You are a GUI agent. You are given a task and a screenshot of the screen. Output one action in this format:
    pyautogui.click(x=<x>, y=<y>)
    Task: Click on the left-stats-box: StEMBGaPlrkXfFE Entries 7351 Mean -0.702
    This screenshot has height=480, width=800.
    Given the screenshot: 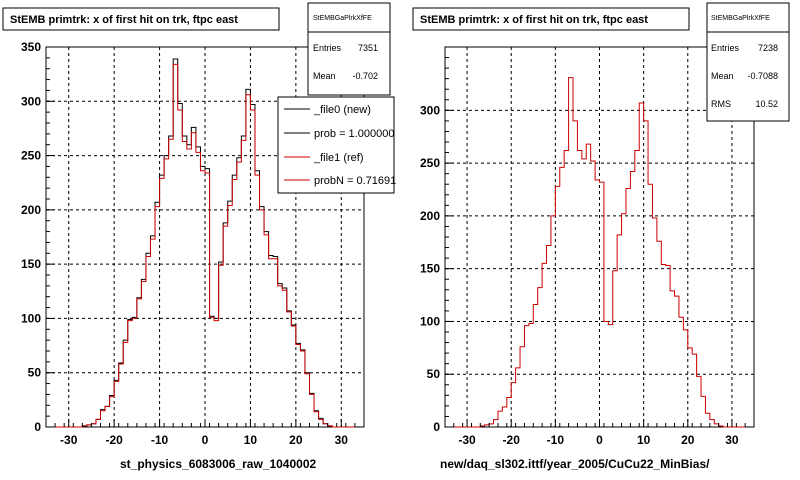 What is the action you would take?
    pyautogui.click(x=349, y=49)
    